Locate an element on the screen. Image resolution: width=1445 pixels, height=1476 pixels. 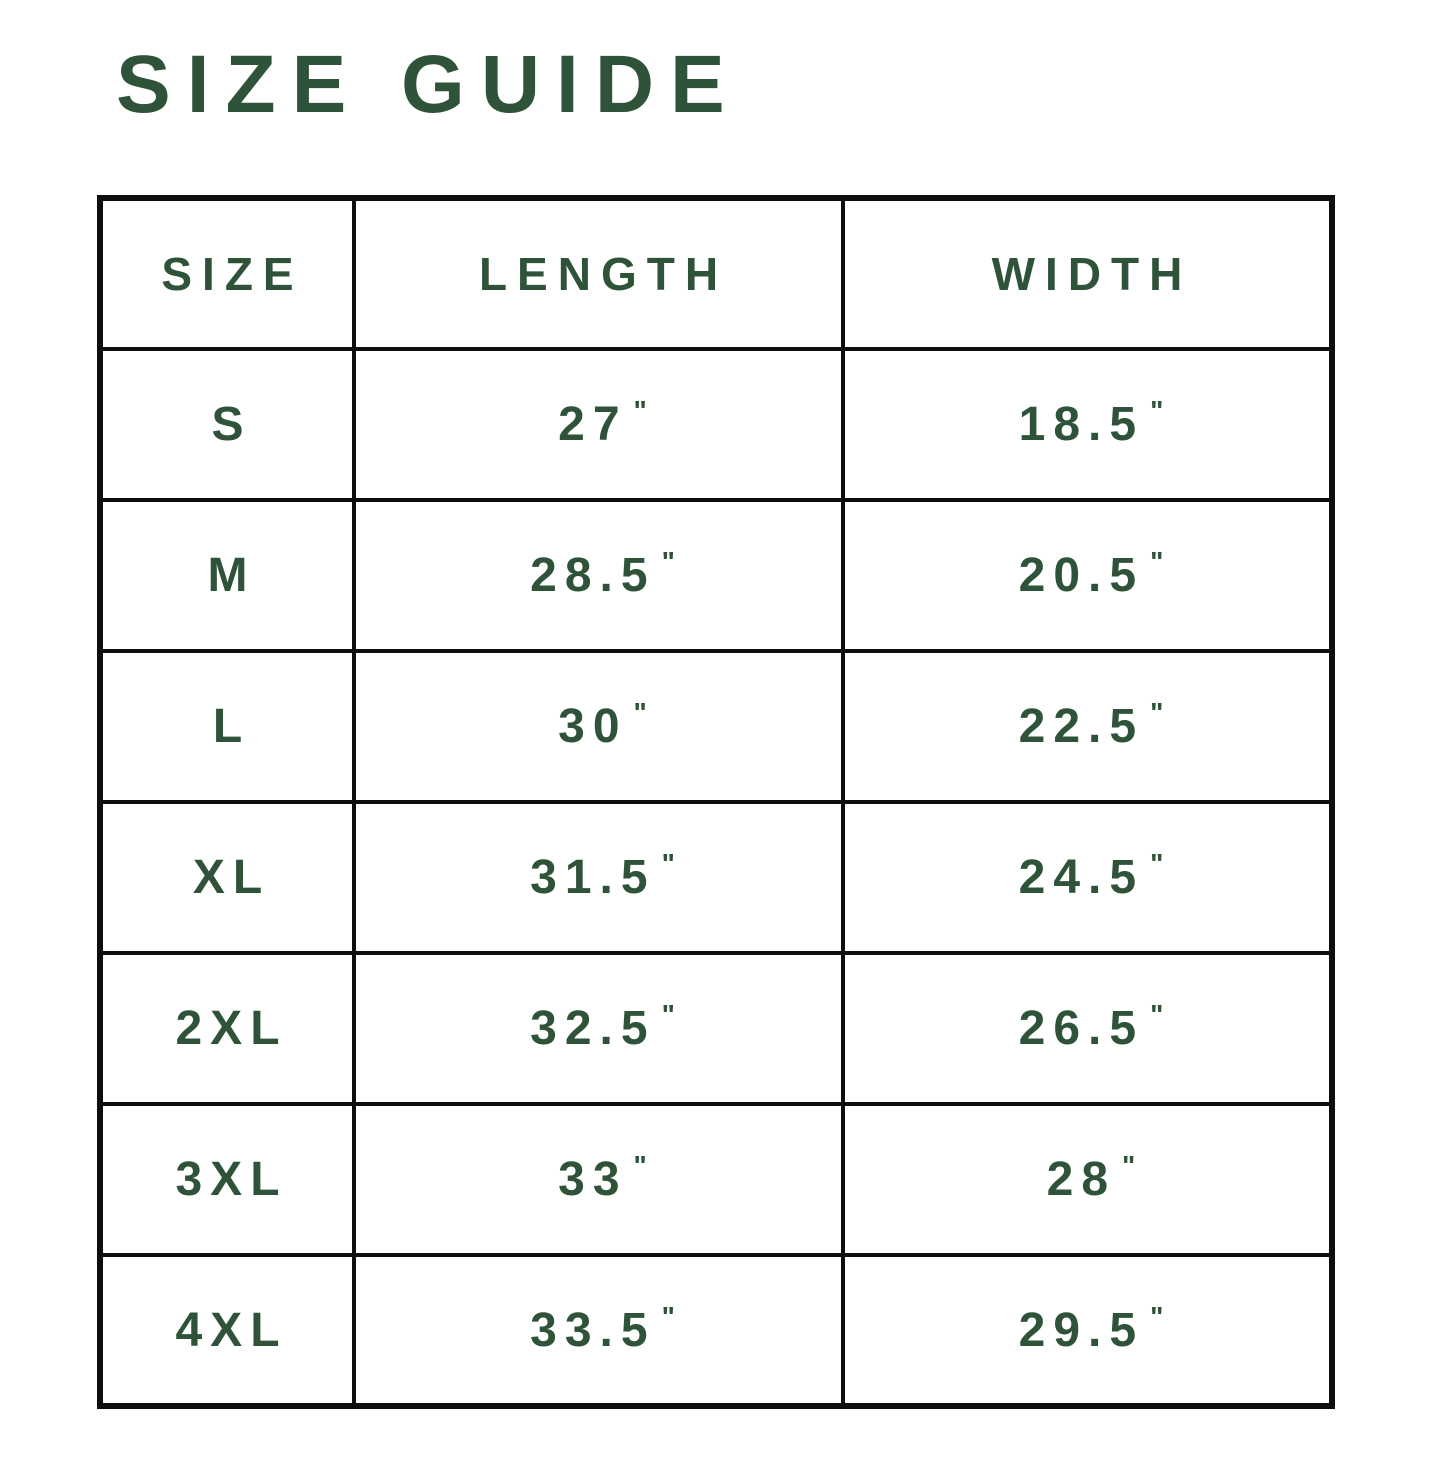
size-cell: 3XL is located at coordinates (227, 1179).